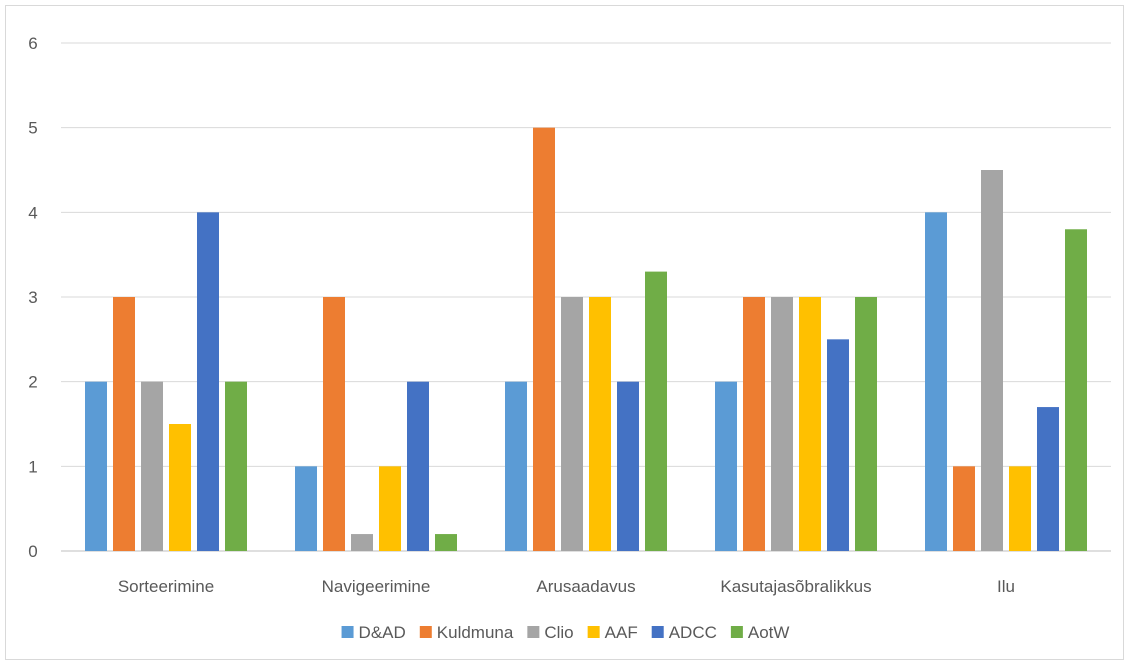  I want to click on legend-label: AotW, so click(769, 632).